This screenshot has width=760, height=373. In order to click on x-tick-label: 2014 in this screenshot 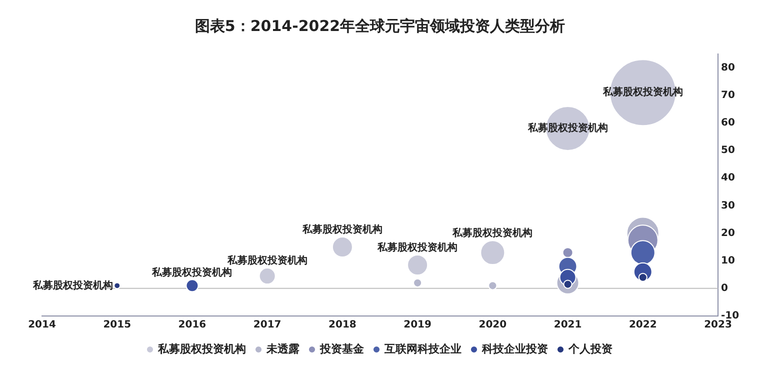, I will do `click(42, 325)`.